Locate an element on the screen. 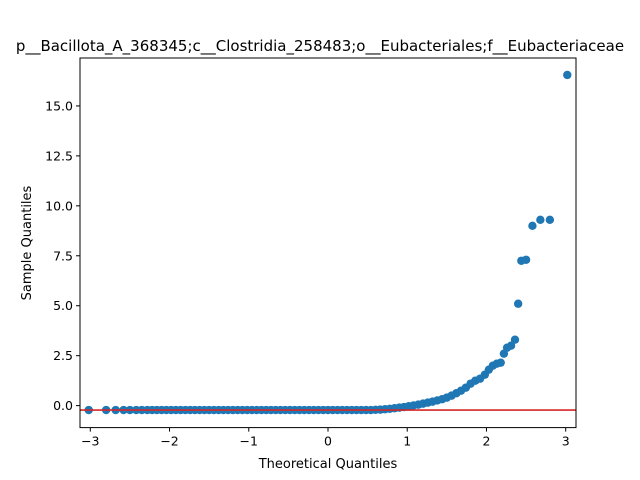  y-tick-label: 2.5 is located at coordinates (63, 355).